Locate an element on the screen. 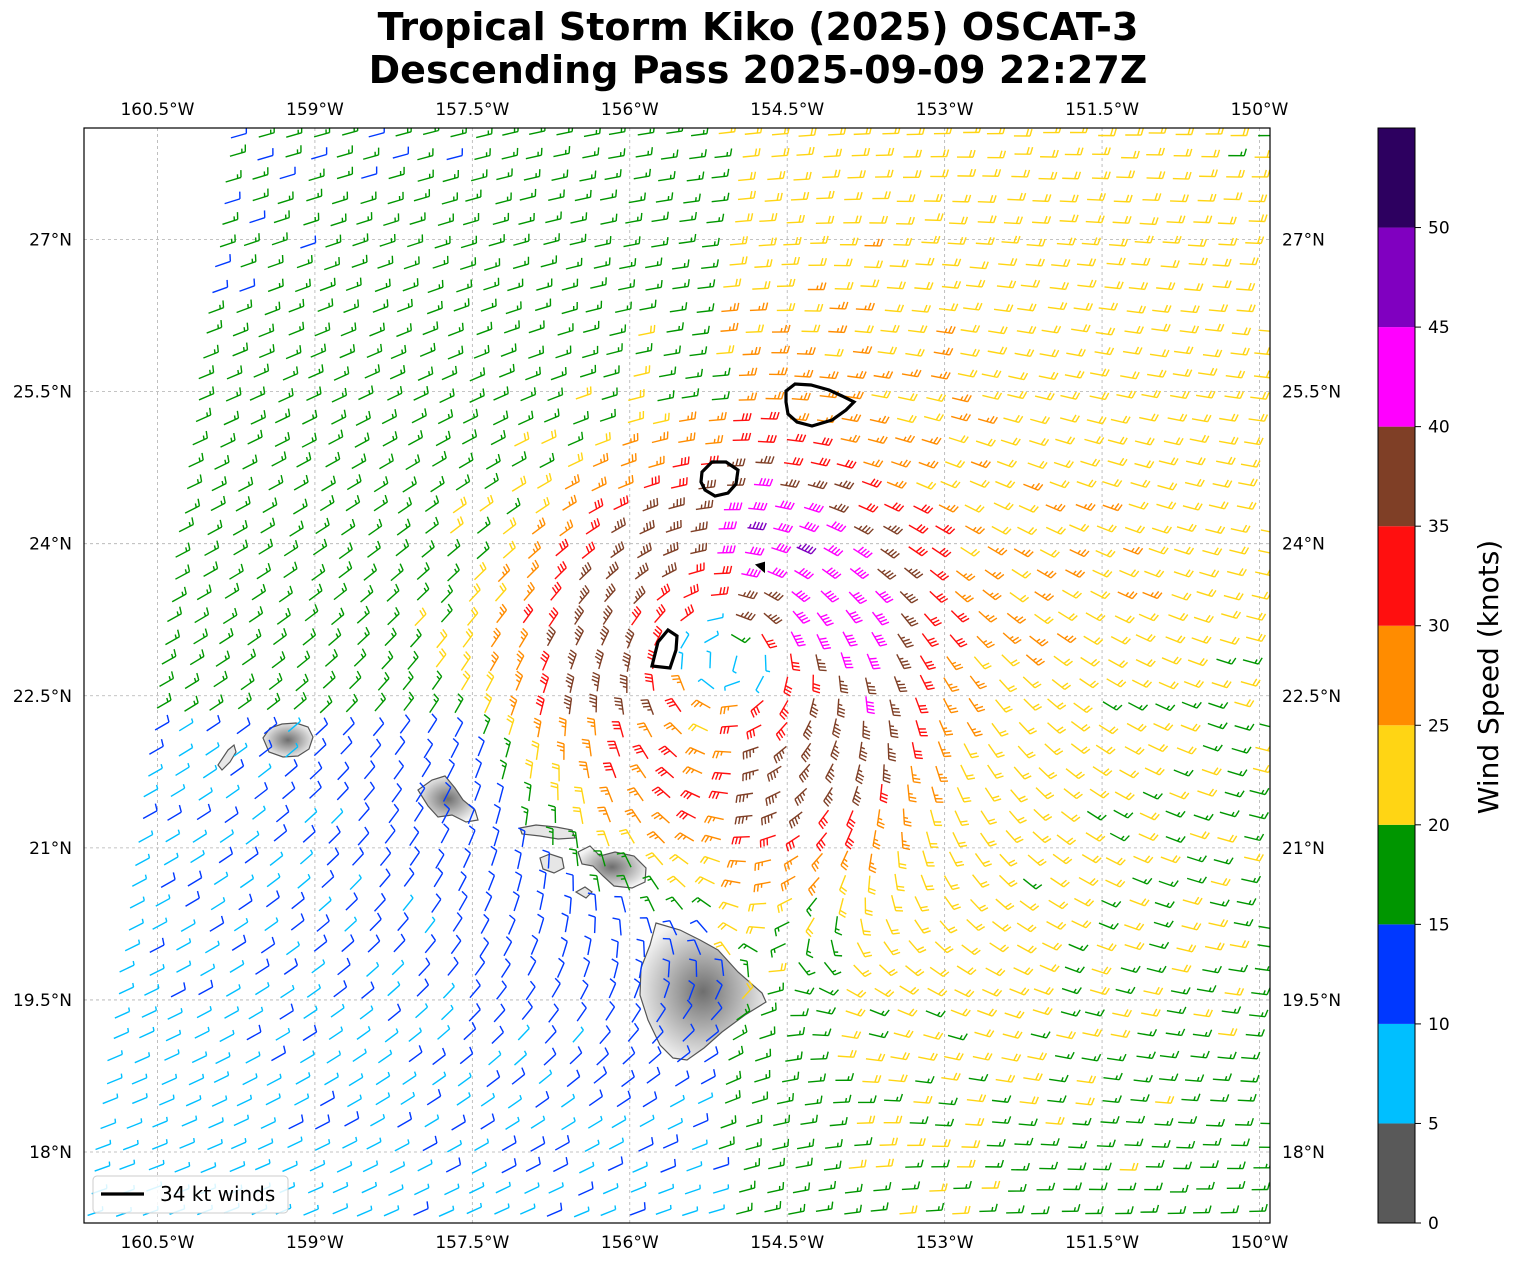 The height and width of the screenshot is (1264, 1515). lat-tick-label-left: 25.5°N is located at coordinates (42, 393).